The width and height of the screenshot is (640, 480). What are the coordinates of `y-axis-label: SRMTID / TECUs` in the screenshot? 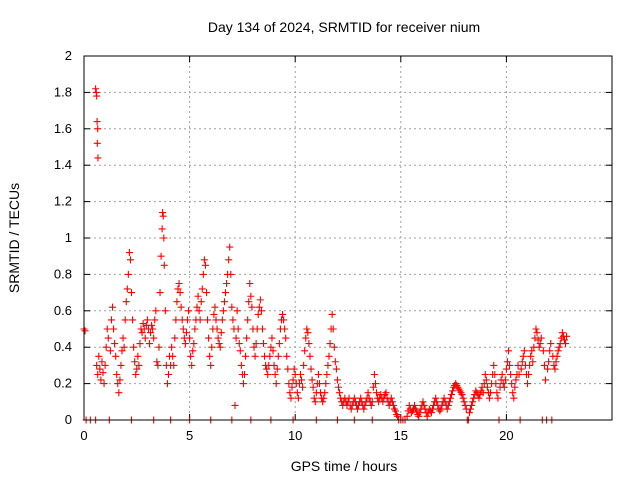 It's located at (14, 238).